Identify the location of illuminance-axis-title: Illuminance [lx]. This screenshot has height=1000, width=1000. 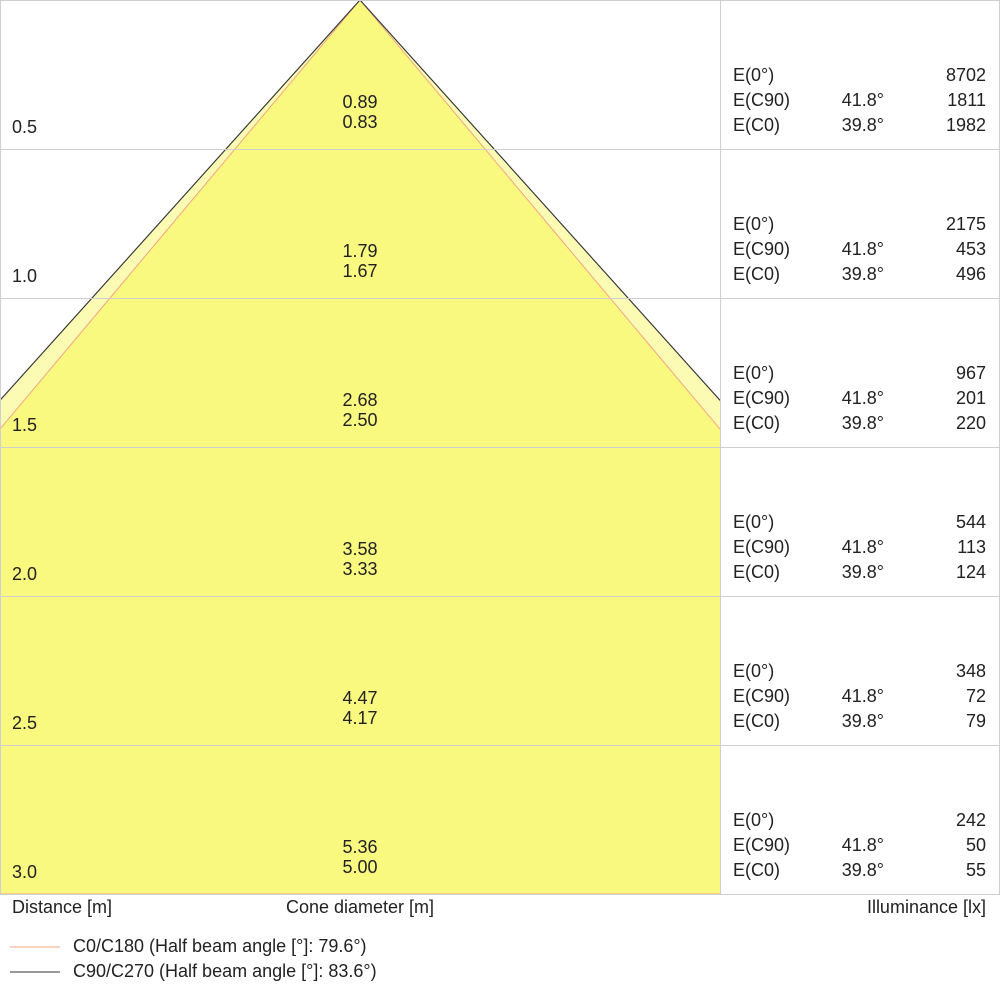
(926, 907).